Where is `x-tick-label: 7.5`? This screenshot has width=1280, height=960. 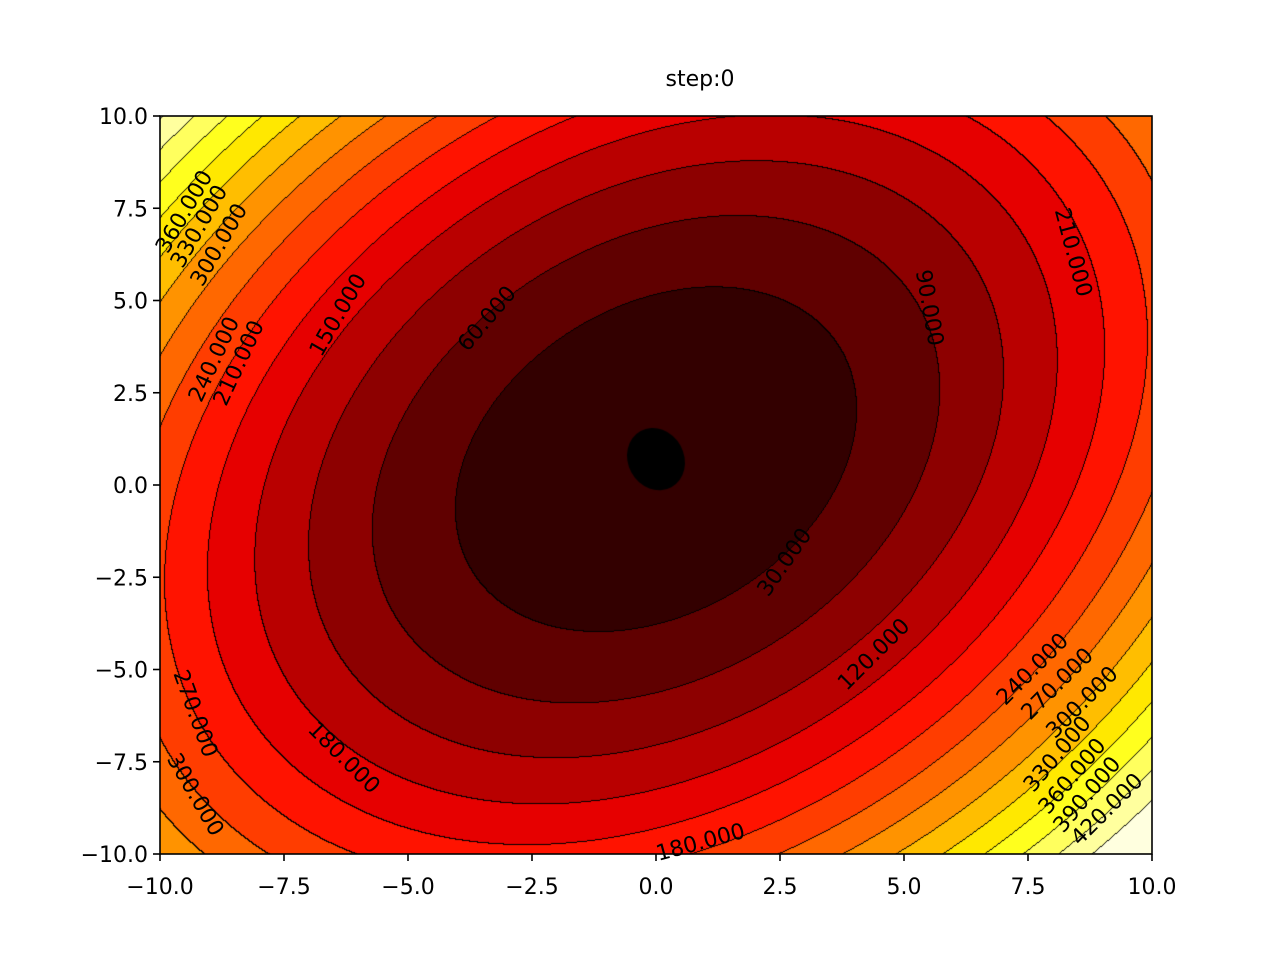 x-tick-label: 7.5 is located at coordinates (1028, 887).